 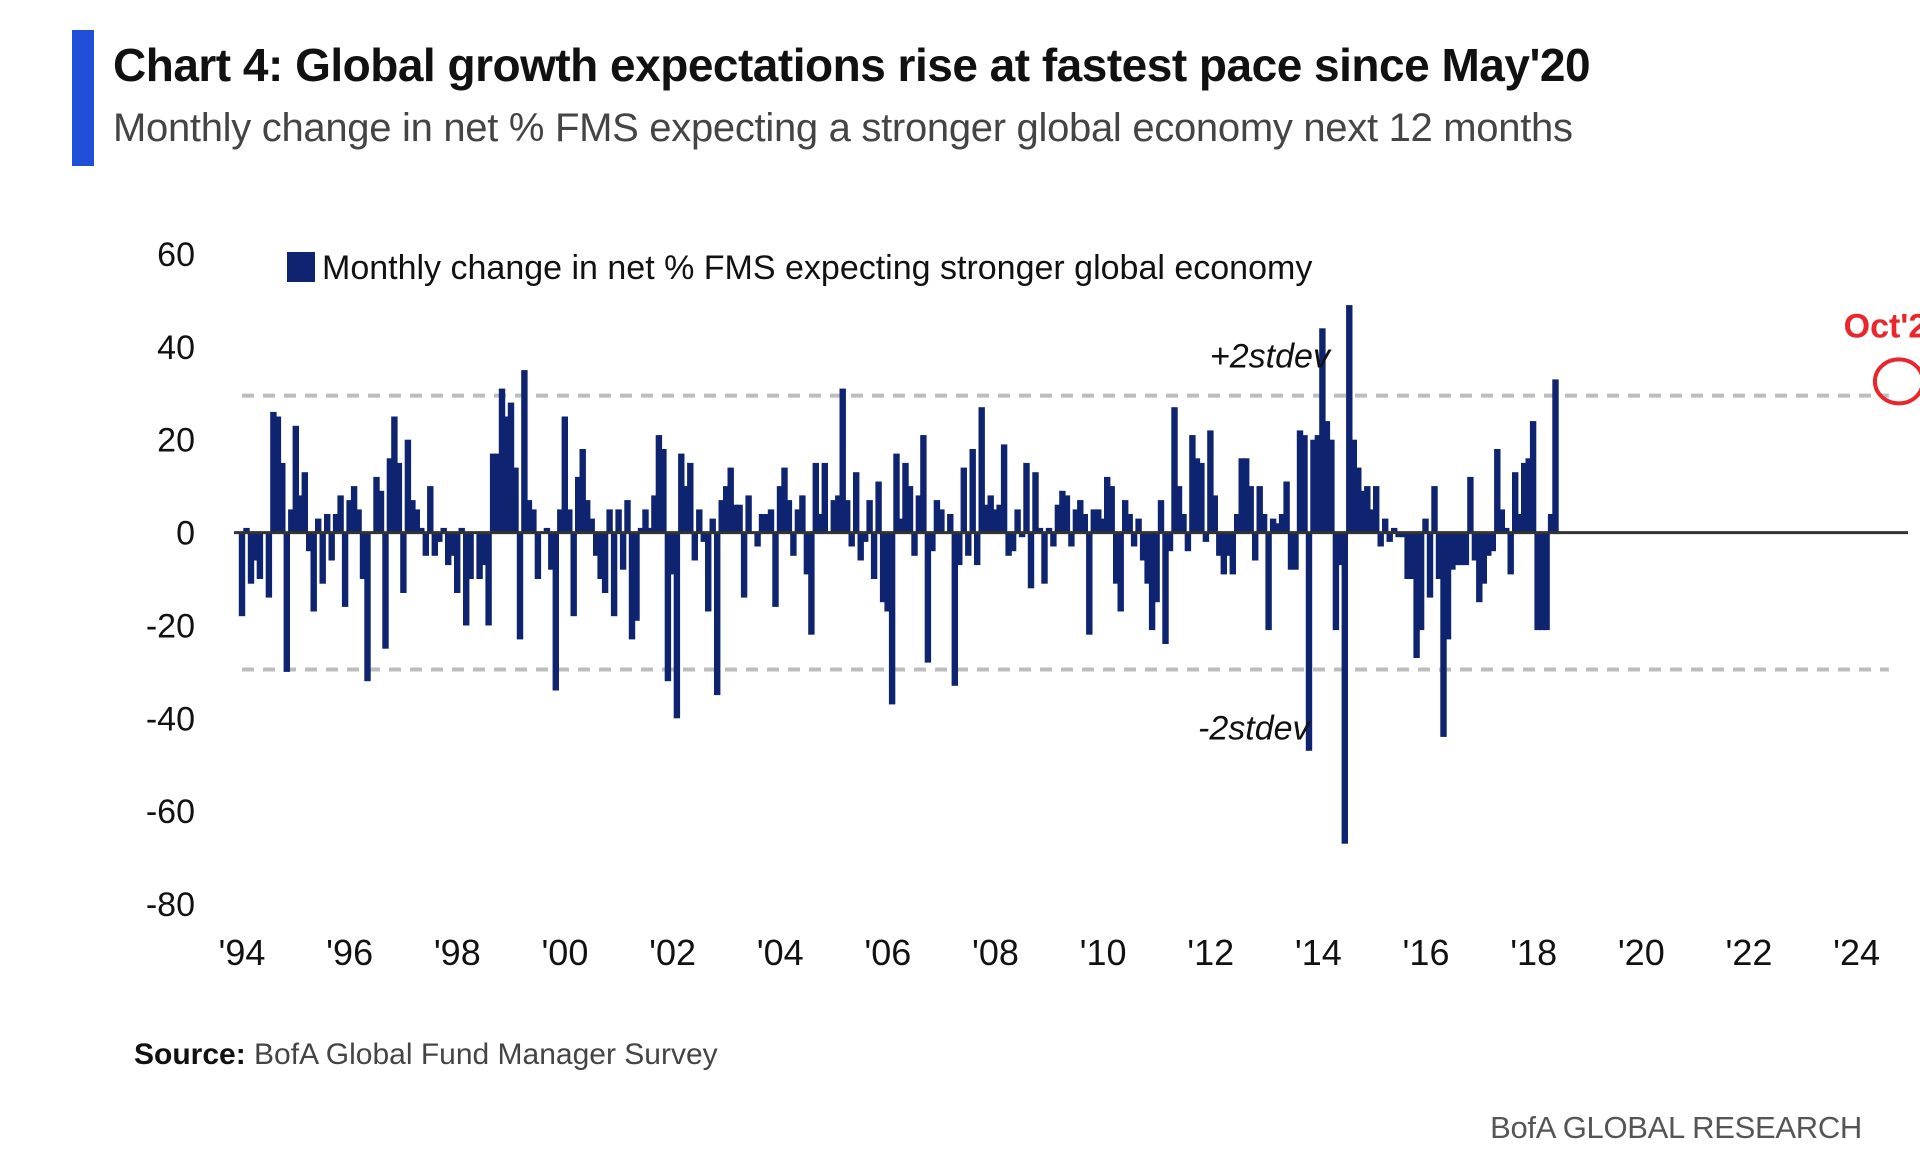 What do you see at coordinates (486, 1054) in the screenshot?
I see `source-text: BofA Global Fund Manager Survey` at bounding box center [486, 1054].